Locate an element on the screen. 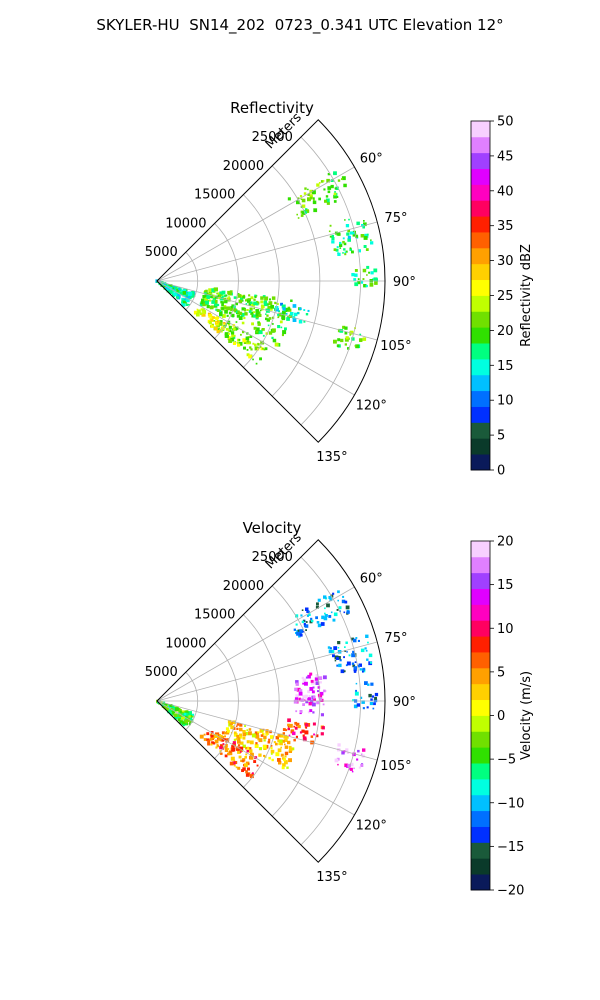 The image size is (600, 1000). chart-title: Reflectivity is located at coordinates (272, 108).